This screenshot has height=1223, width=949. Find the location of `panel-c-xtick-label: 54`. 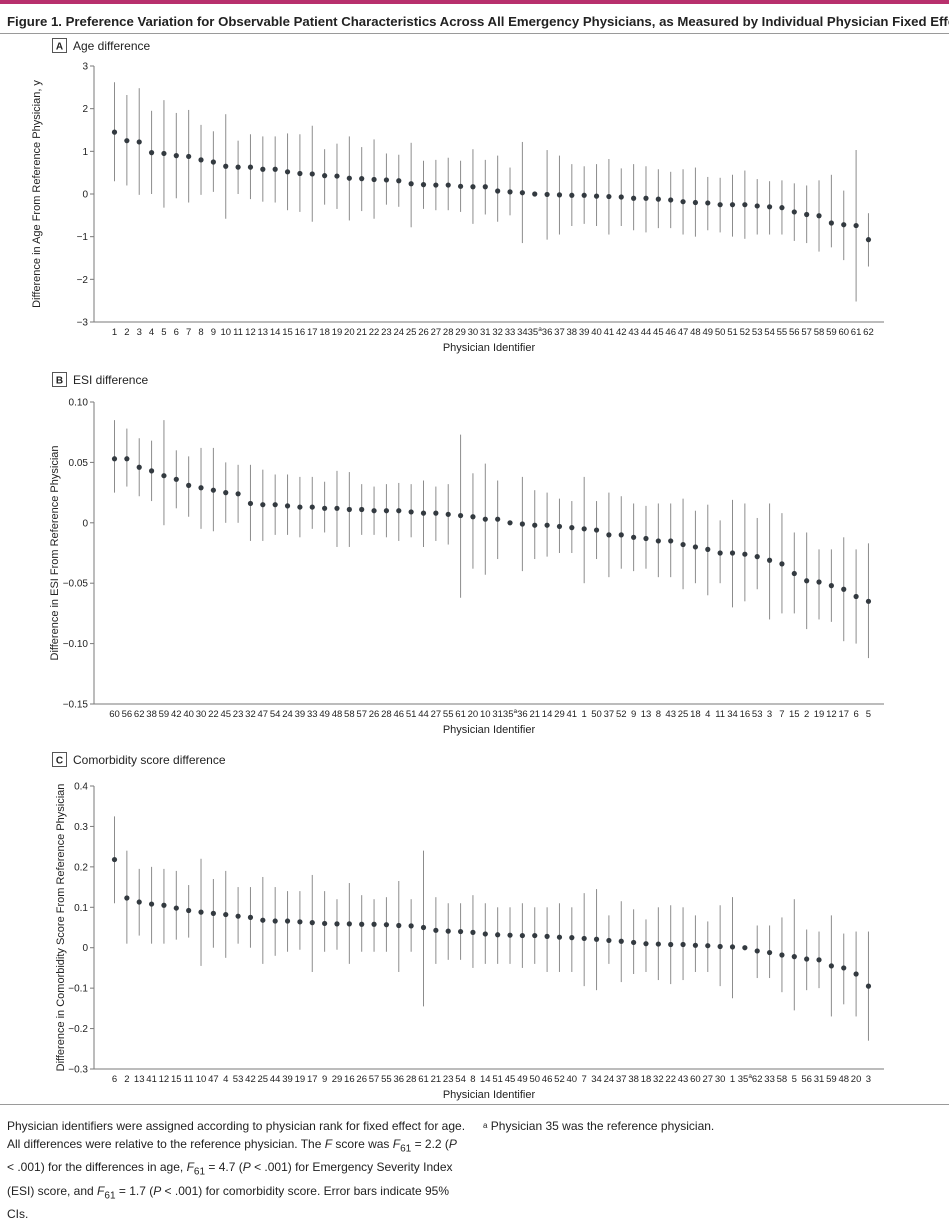

panel-c-xtick-label: 54 is located at coordinates (460, 1079).